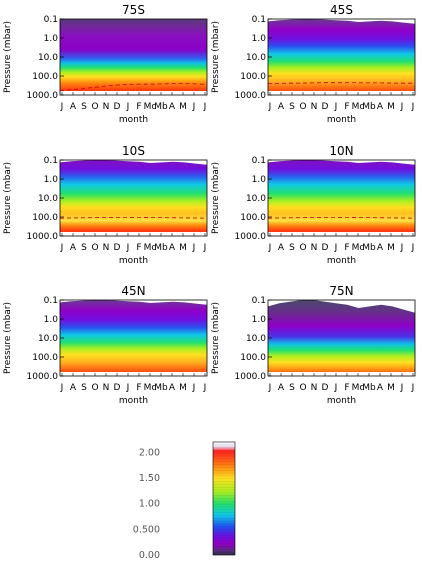 The height and width of the screenshot is (566, 425). What do you see at coordinates (253, 218) in the screenshot?
I see `y-tick-label: 100.0` at bounding box center [253, 218].